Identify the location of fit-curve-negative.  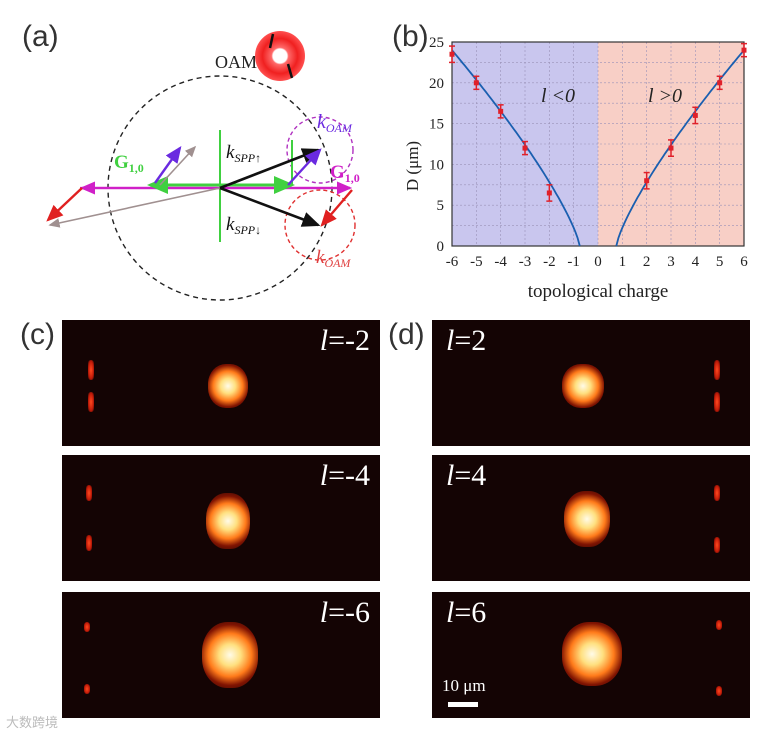
(516, 148).